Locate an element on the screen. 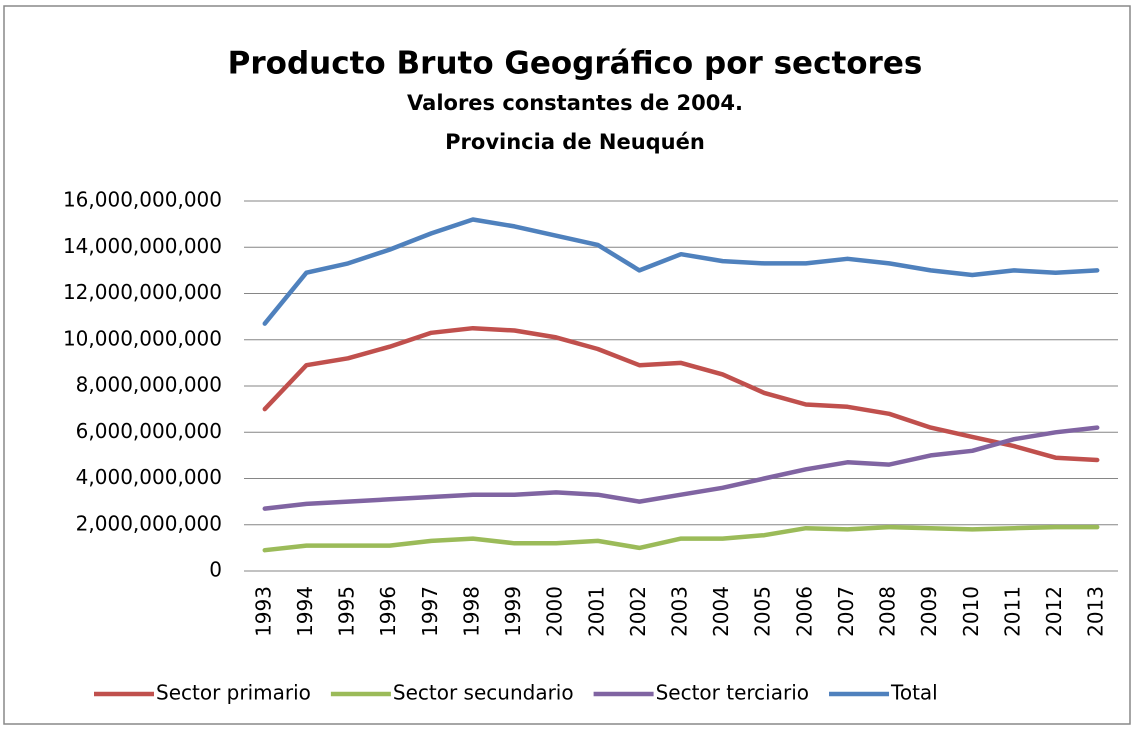 This screenshot has height=731, width=1137. x-tick-label: 1994 is located at coordinates (305, 611).